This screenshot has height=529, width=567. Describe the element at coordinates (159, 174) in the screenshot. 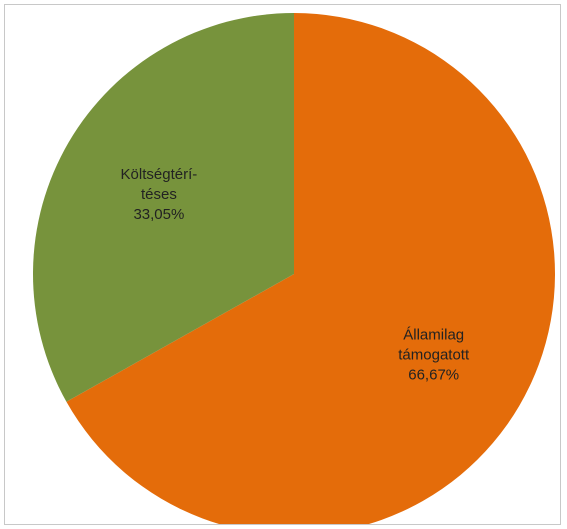

I see `slice-category-label: Költségtérí-` at that location.